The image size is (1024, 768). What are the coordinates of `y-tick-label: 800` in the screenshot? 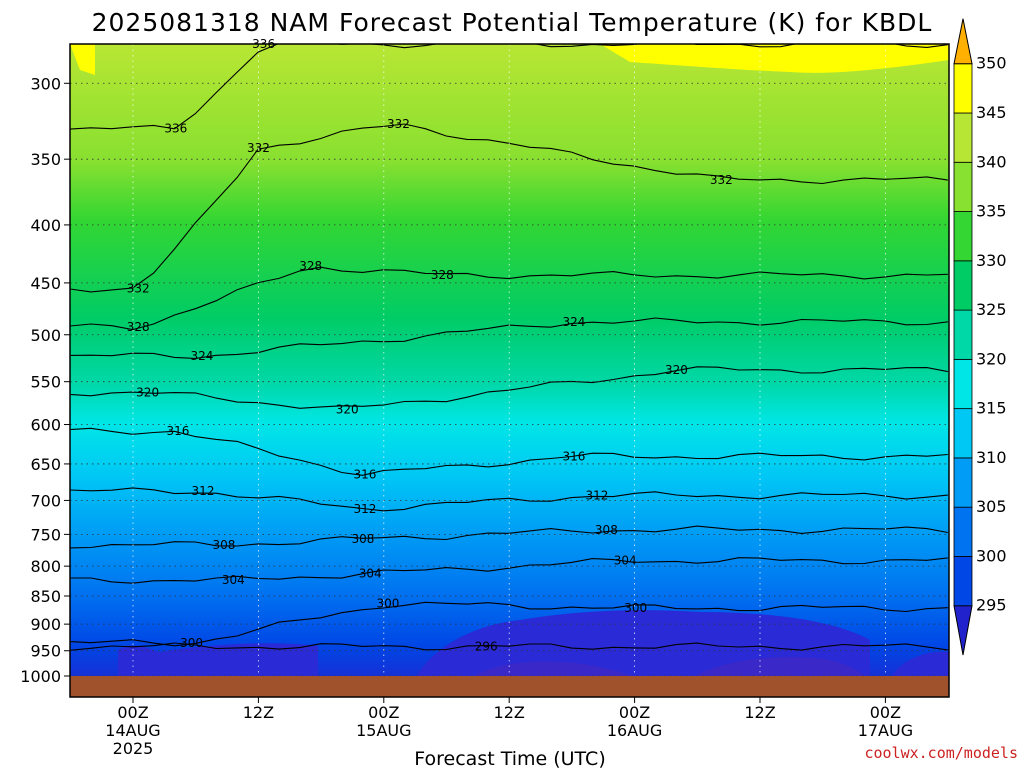 It's located at (45, 566).